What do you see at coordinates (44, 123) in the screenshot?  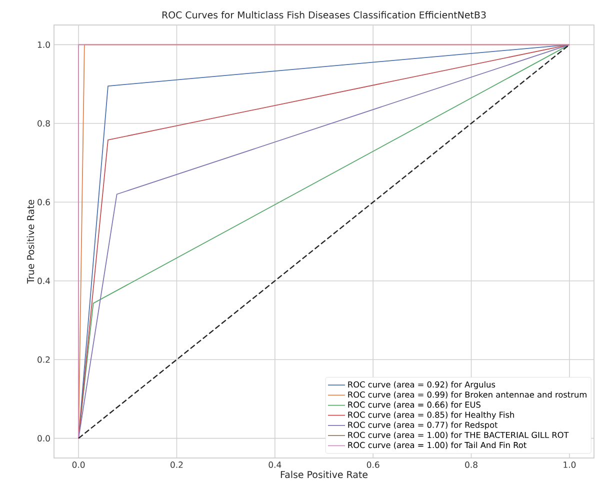 I see `y-tick-label: 0.8` at bounding box center [44, 123].